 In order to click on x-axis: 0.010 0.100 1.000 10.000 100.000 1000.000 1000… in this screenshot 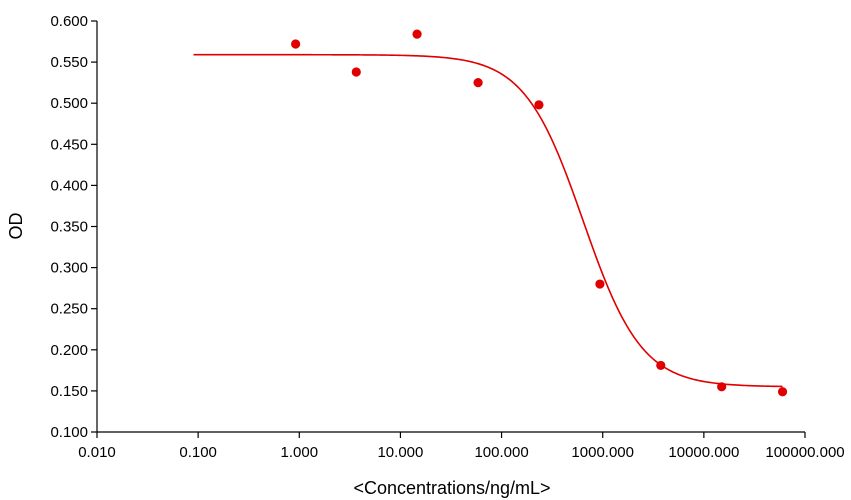, I will do `click(461, 446)`.